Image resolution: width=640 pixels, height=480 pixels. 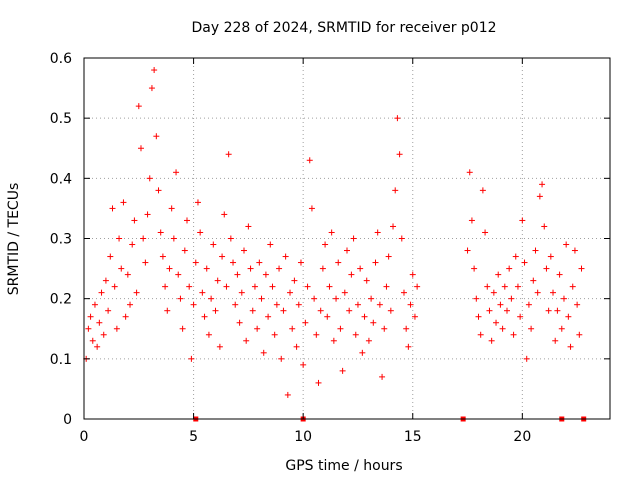 I want to click on y-tick-label: 0.6, so click(x=61, y=59).